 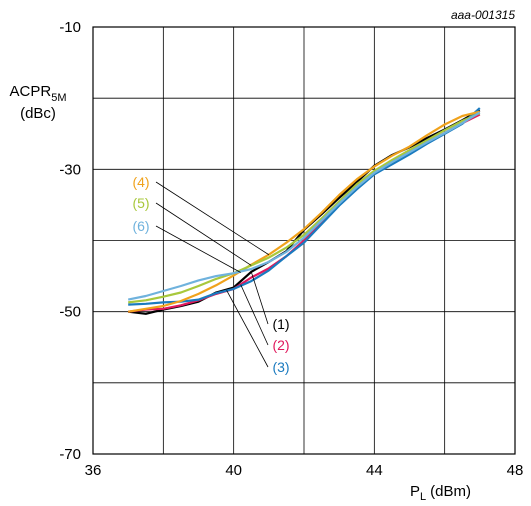 What do you see at coordinates (70, 169) in the screenshot?
I see `y-tick-label: -30` at bounding box center [70, 169].